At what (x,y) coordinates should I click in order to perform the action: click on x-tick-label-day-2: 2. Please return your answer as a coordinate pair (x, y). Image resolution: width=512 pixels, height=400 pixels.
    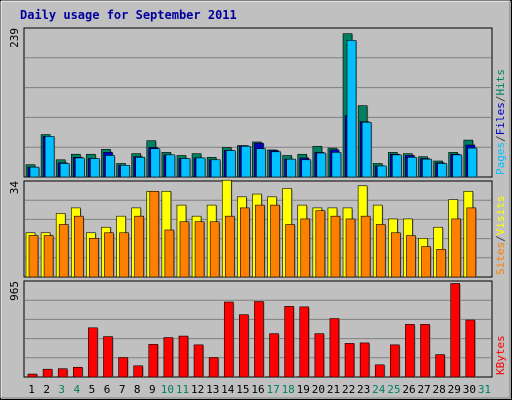
    Looking at the image, I should click on (46, 389).